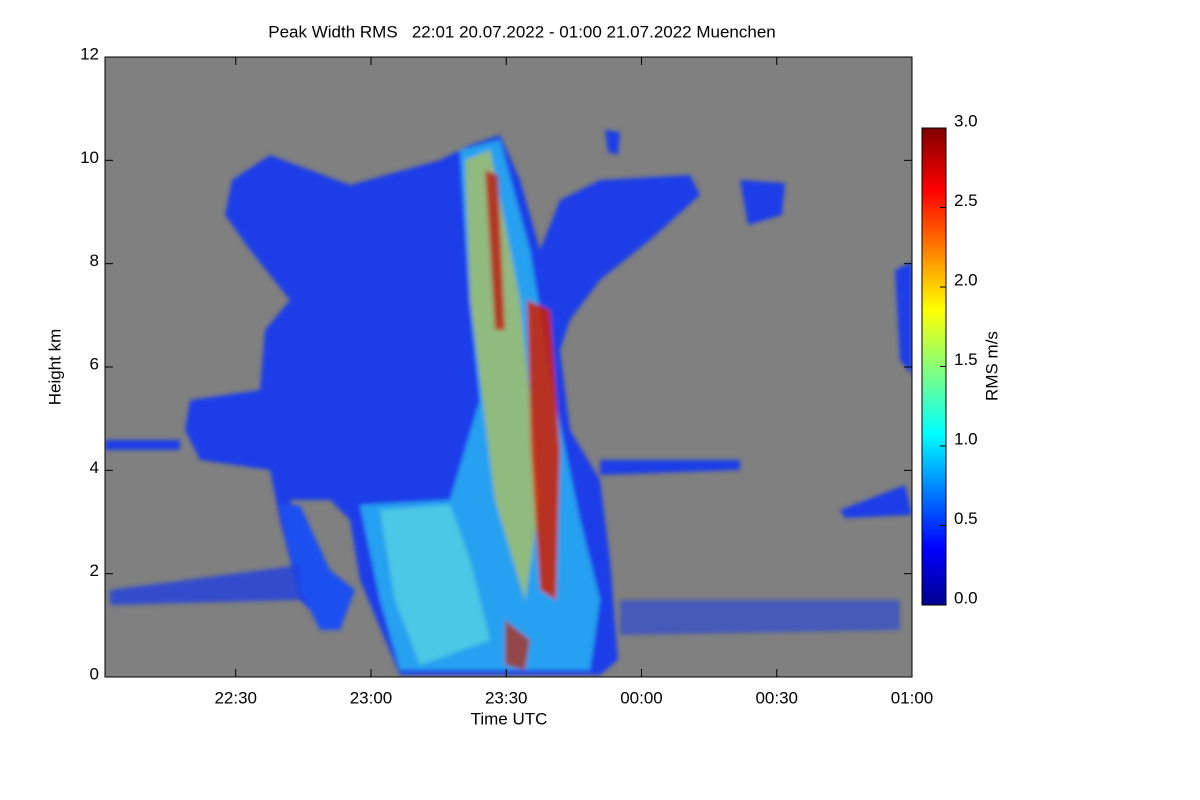 The image size is (1200, 800). Describe the element at coordinates (966, 438) in the screenshot. I see `colorbar-tick-label: 1.0` at that location.